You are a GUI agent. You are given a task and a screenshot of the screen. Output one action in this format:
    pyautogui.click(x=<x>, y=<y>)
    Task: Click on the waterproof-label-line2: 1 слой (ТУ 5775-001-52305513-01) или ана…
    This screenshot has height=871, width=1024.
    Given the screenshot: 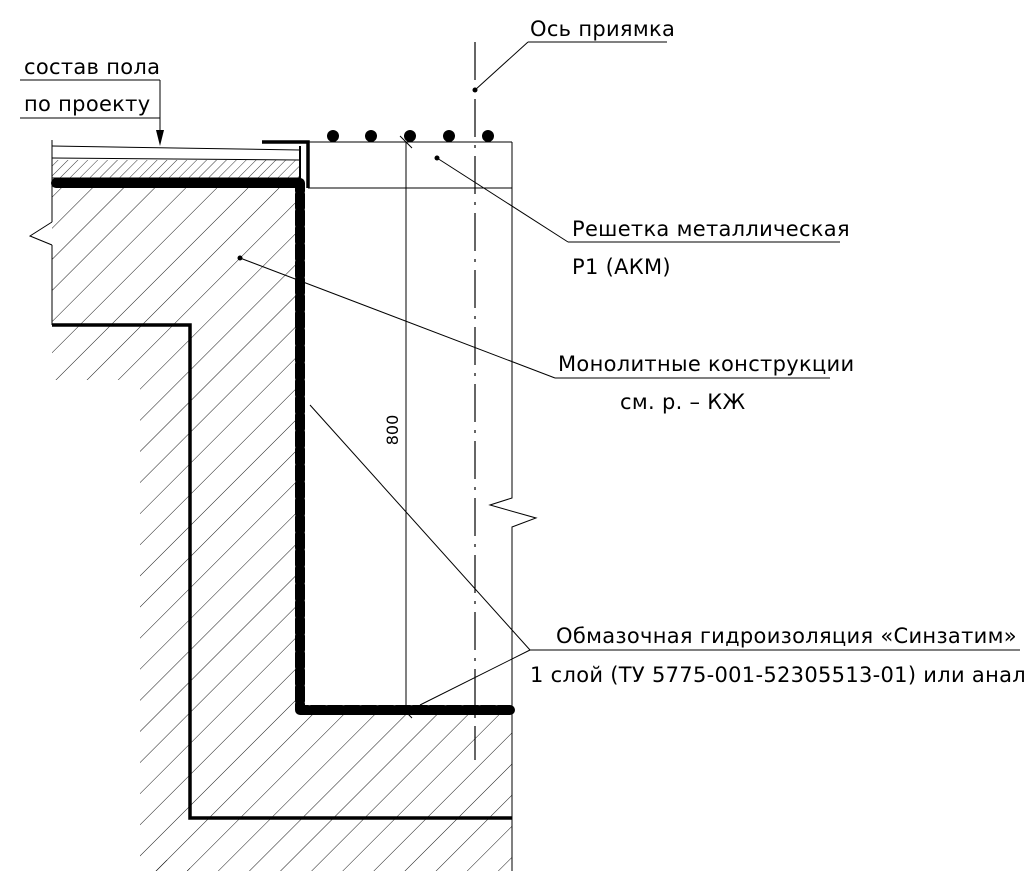 What is the action you would take?
    pyautogui.click(x=777, y=675)
    